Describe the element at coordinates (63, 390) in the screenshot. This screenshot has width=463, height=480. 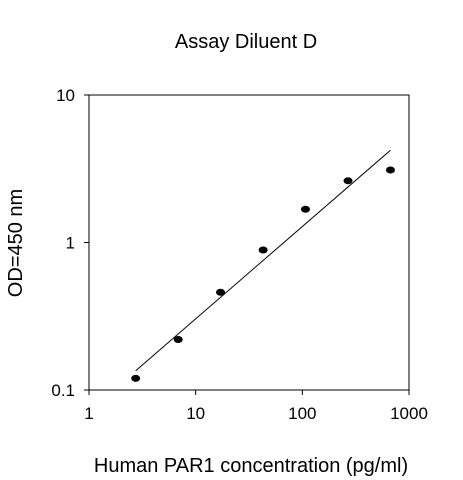
I see `y-tick-label: 0.1` at that location.